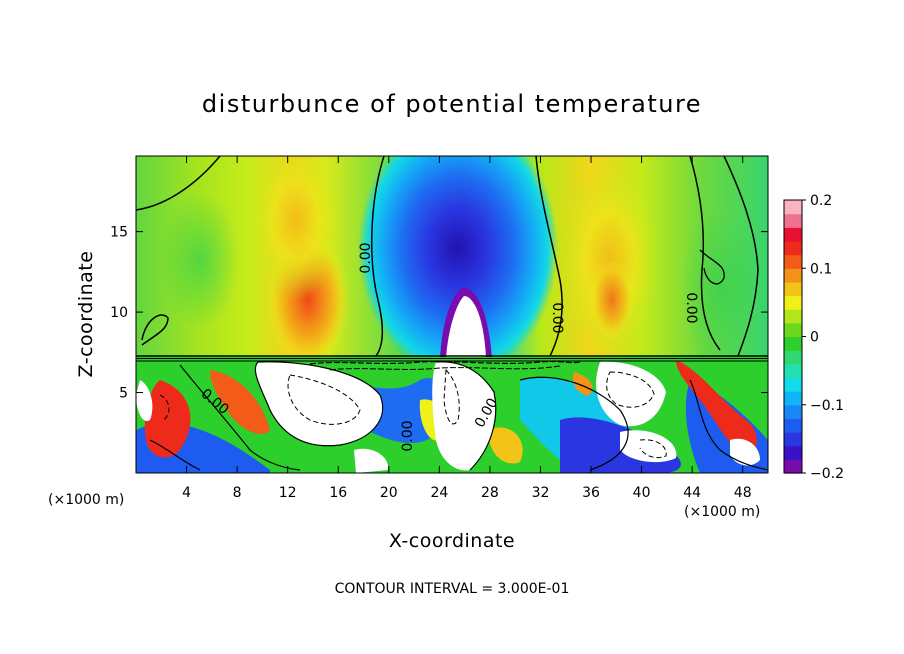  Describe the element at coordinates (237, 493) in the screenshot. I see `x-tick-label-1: 8` at that location.